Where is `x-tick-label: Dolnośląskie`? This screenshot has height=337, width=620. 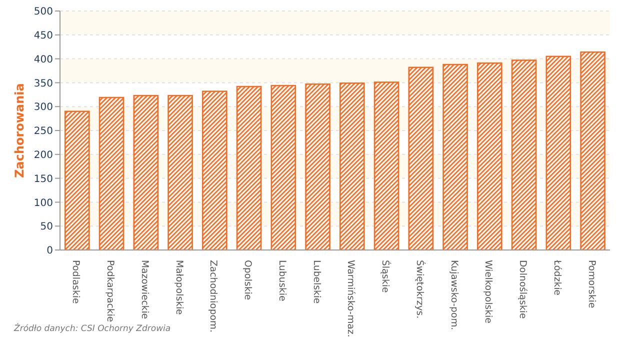 x-tick-label: Dolnośląskie is located at coordinates (522, 289).